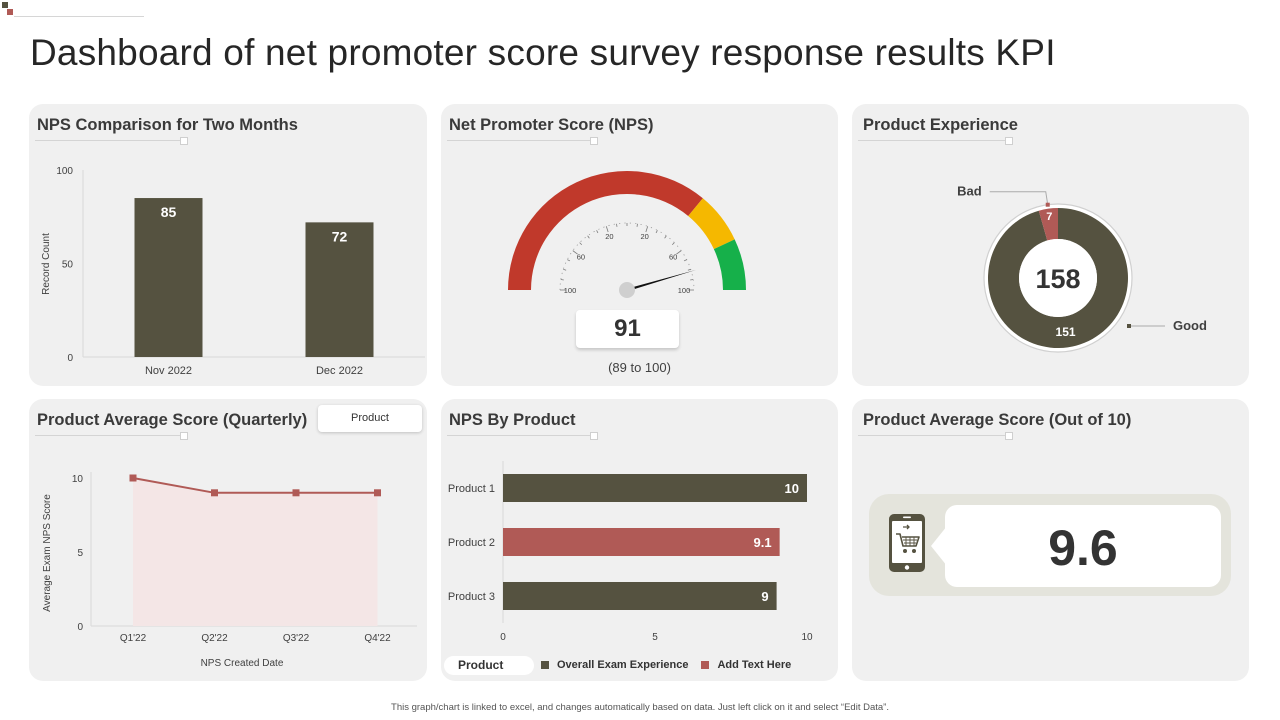 This screenshot has height=720, width=1280. I want to click on y-tick-label: Product 3, so click(471, 597).